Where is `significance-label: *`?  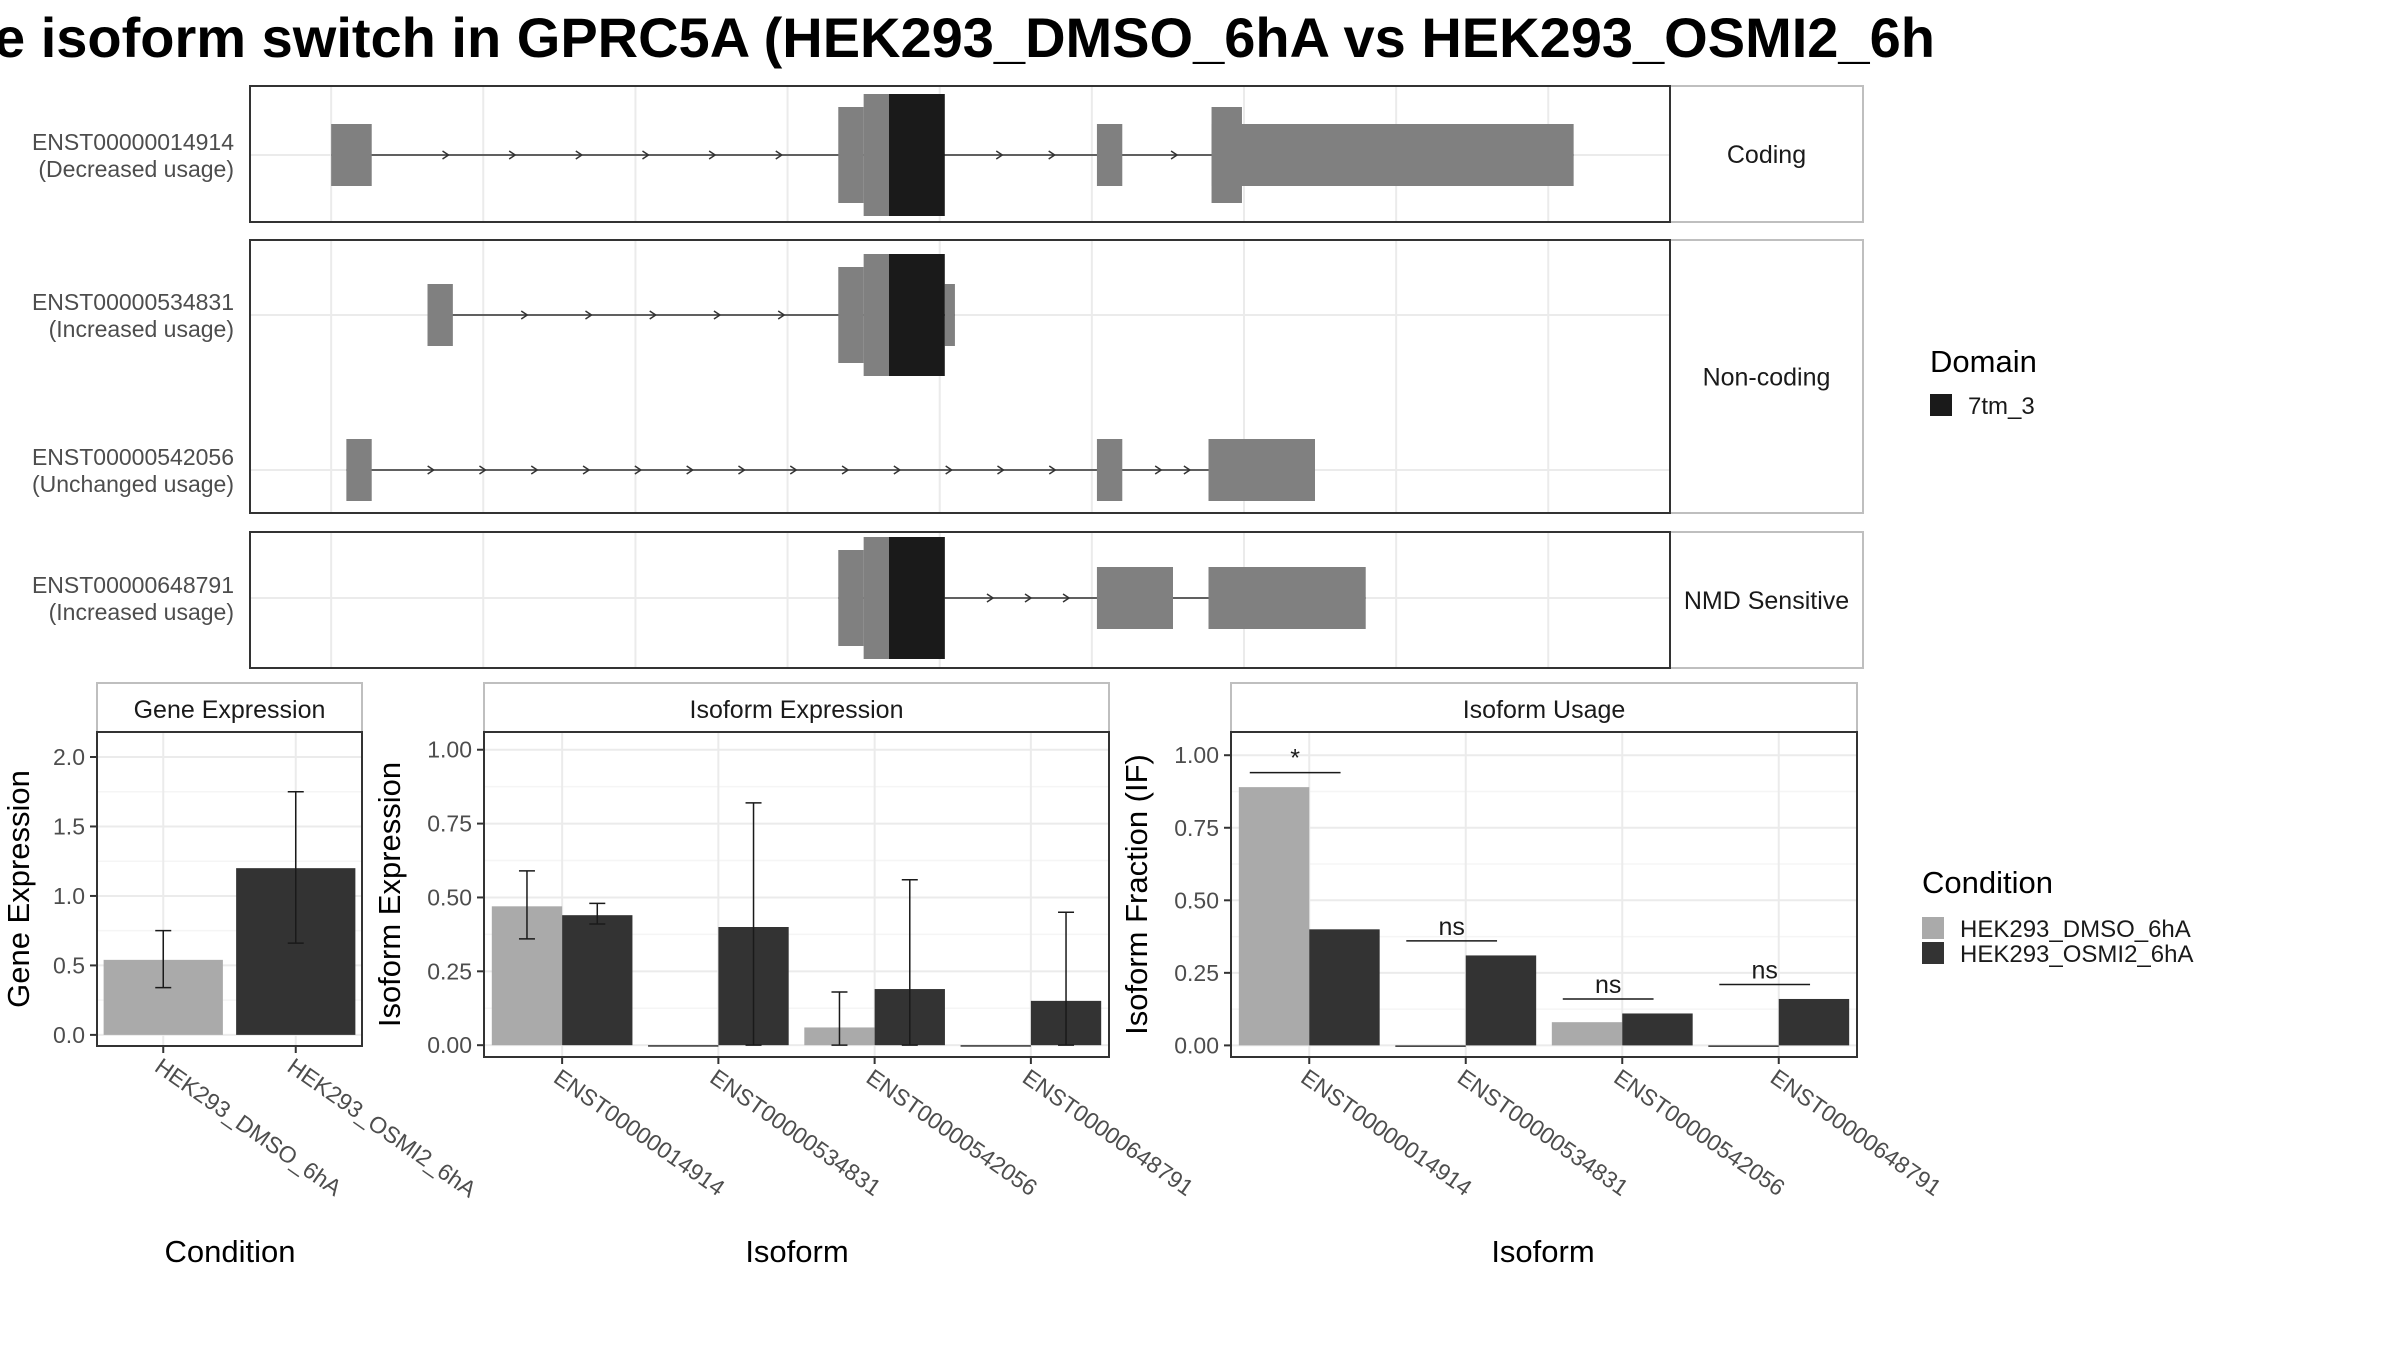
significance-label: * is located at coordinates (1295, 759).